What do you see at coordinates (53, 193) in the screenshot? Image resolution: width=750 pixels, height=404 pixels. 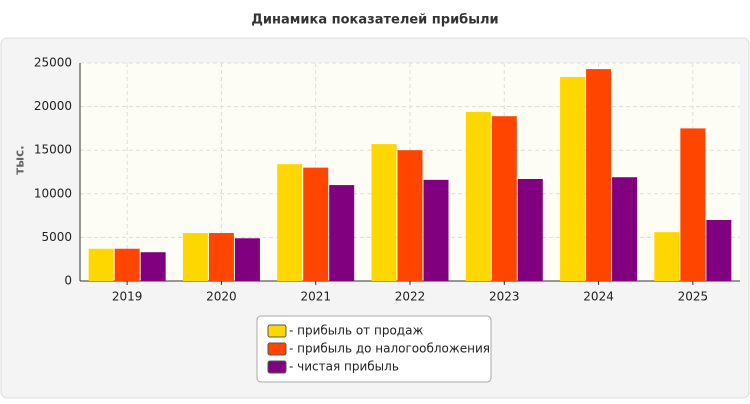 I see `y-tick-label: 10000` at bounding box center [53, 193].